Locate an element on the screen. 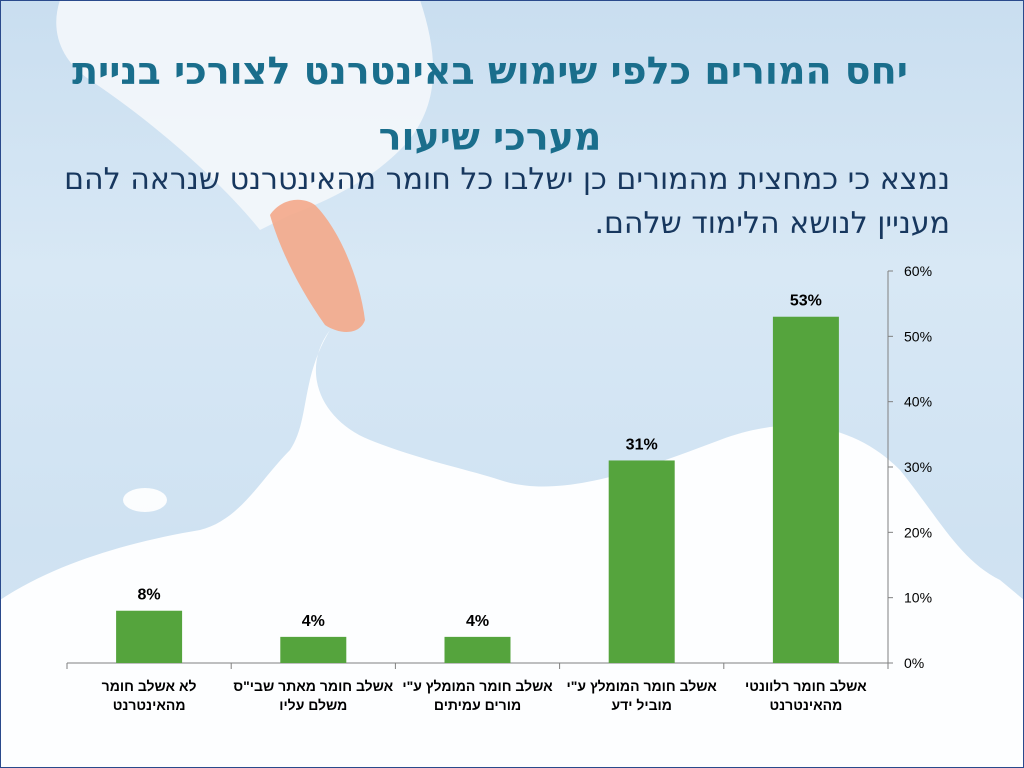 The width and height of the screenshot is (1024, 768). y-tick-label: 40% is located at coordinates (918, 402).